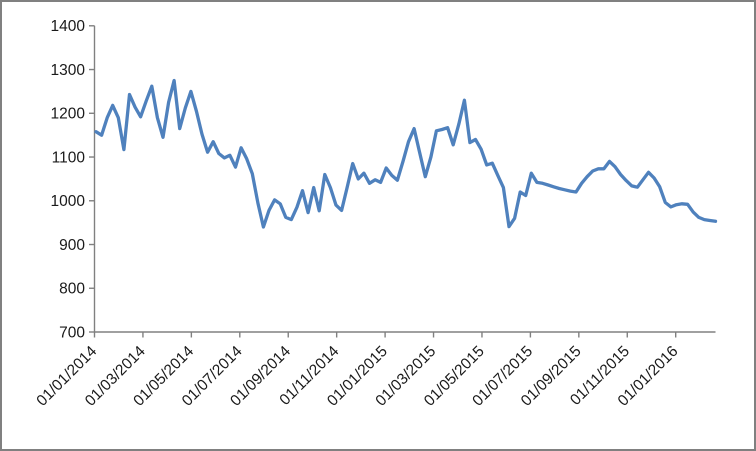  Describe the element at coordinates (385, 335) in the screenshot. I see `x-axis-ticks` at that location.